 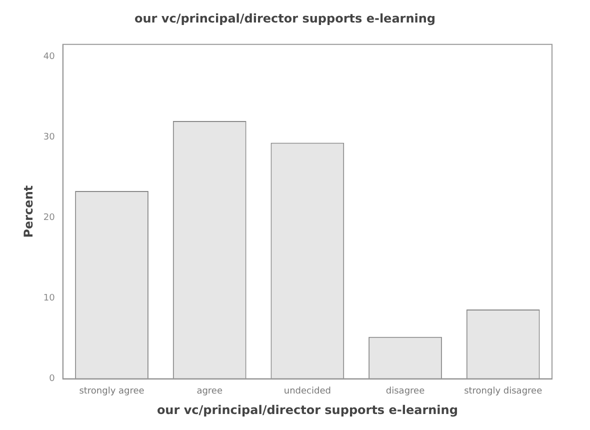 I want to click on y-tick-label: 0, so click(x=52, y=379).